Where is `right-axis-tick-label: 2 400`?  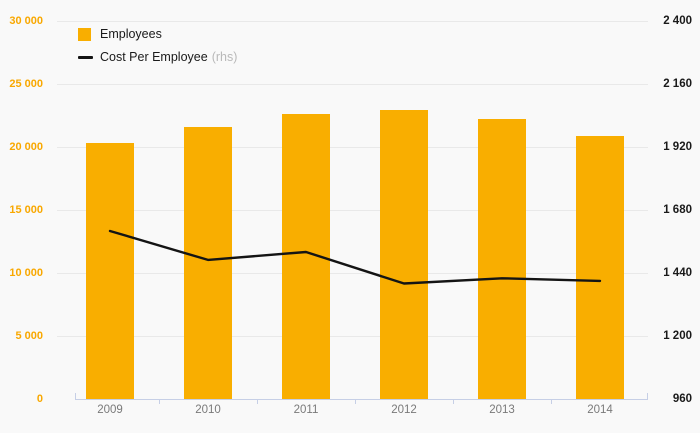
right-axis-tick-label: 2 400 is located at coordinates (677, 21).